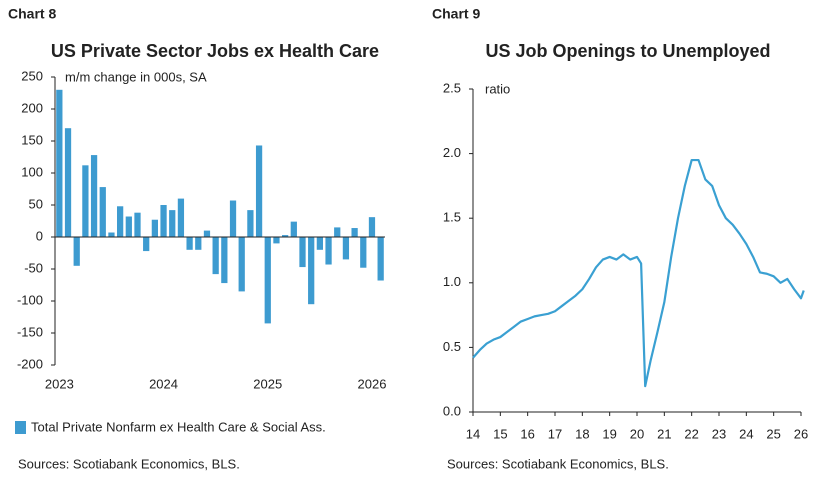 The image size is (828, 482). Describe the element at coordinates (801, 433) in the screenshot. I see `x-tick-label: 26` at that location.